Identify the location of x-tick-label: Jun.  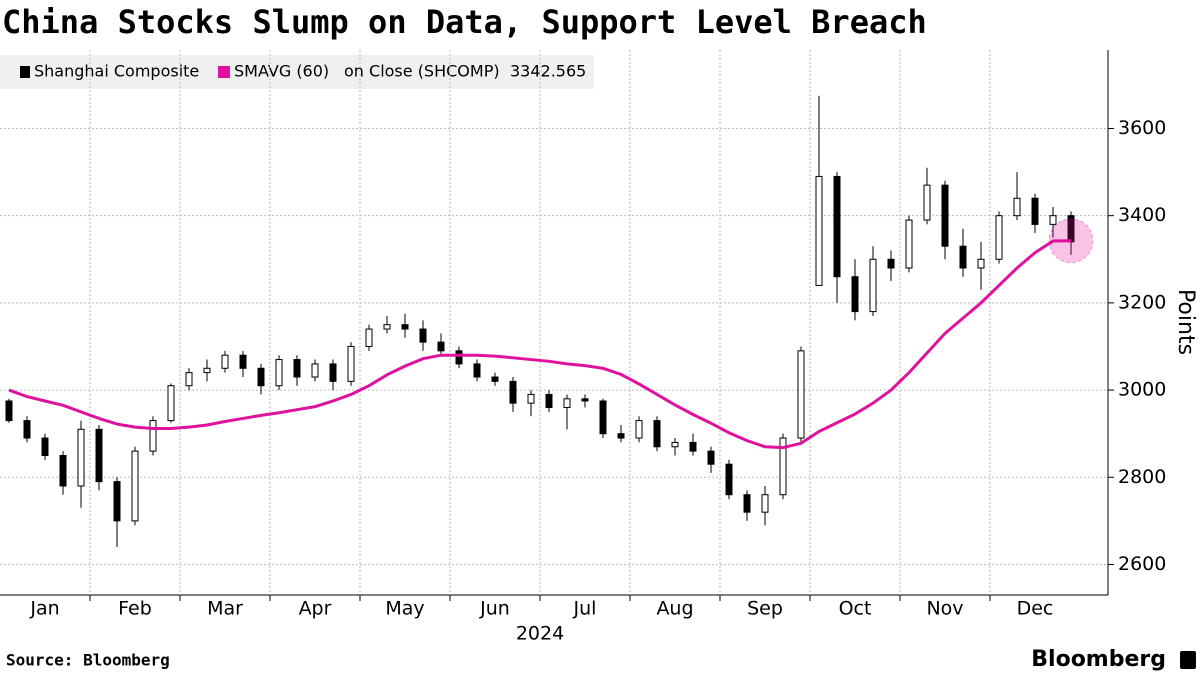
(494, 609).